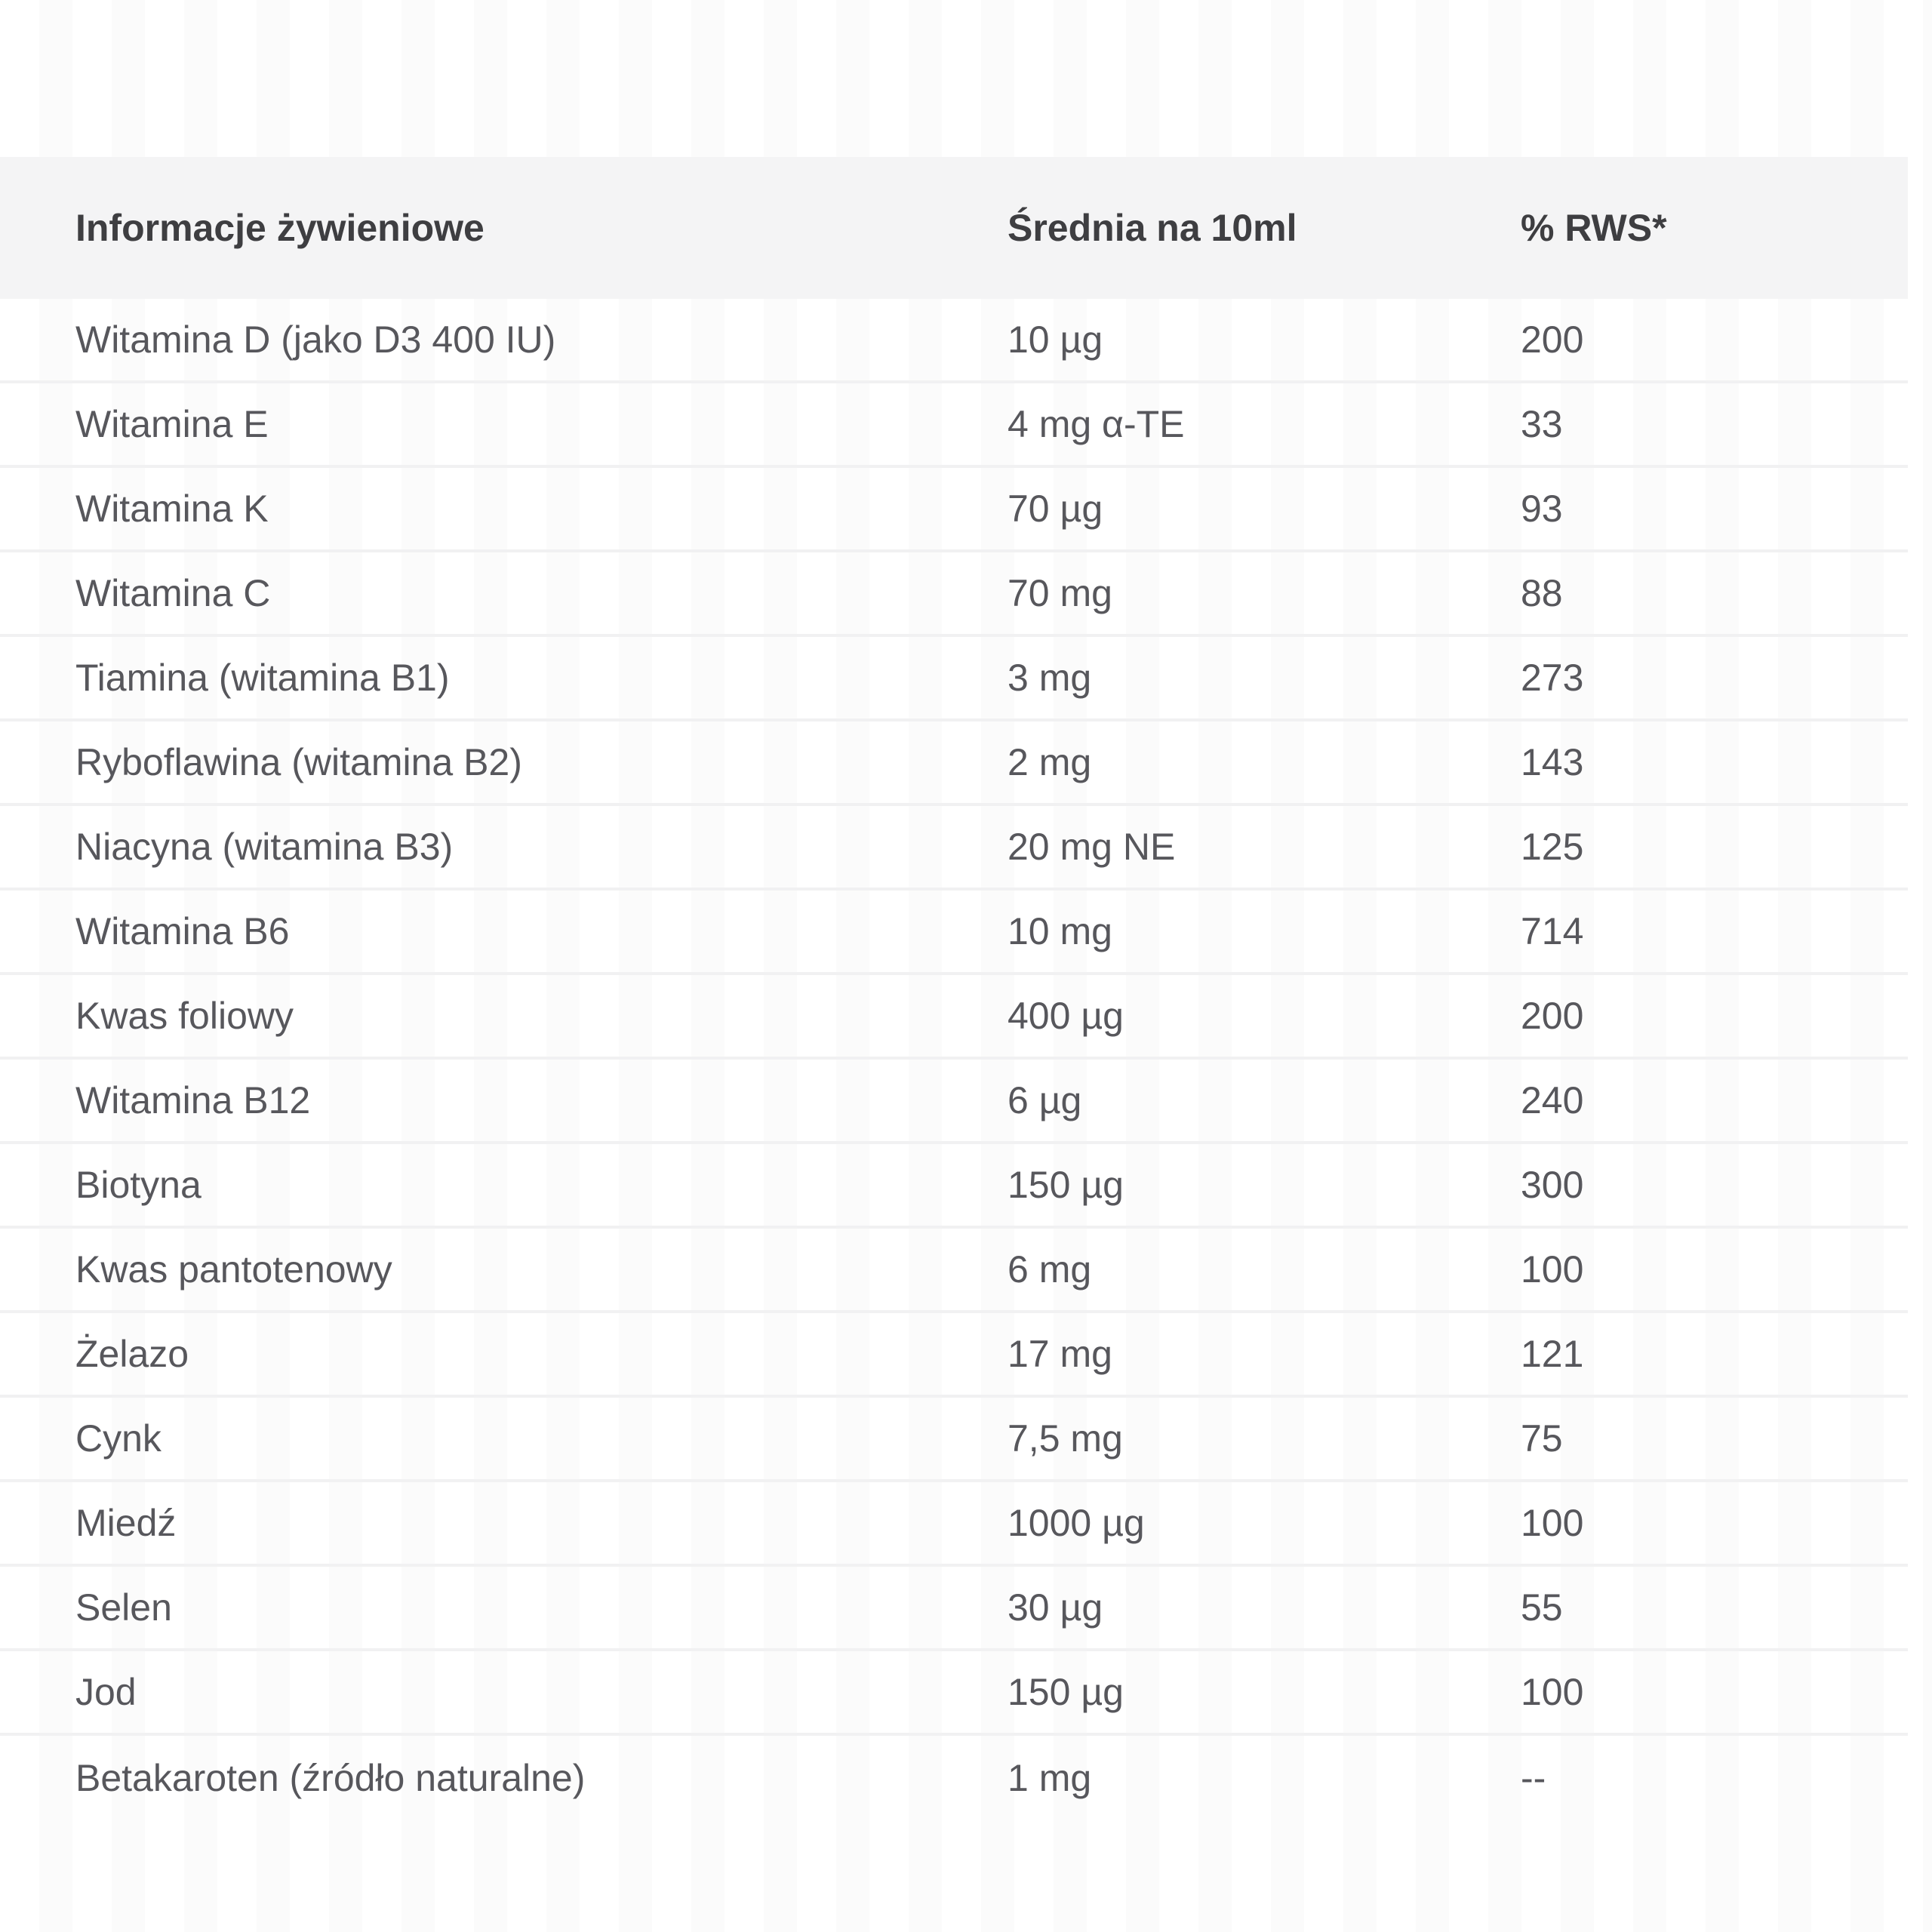  Describe the element at coordinates (954, 1440) in the screenshot. I see `table-row: Cynk 7,5 mg 75` at that location.